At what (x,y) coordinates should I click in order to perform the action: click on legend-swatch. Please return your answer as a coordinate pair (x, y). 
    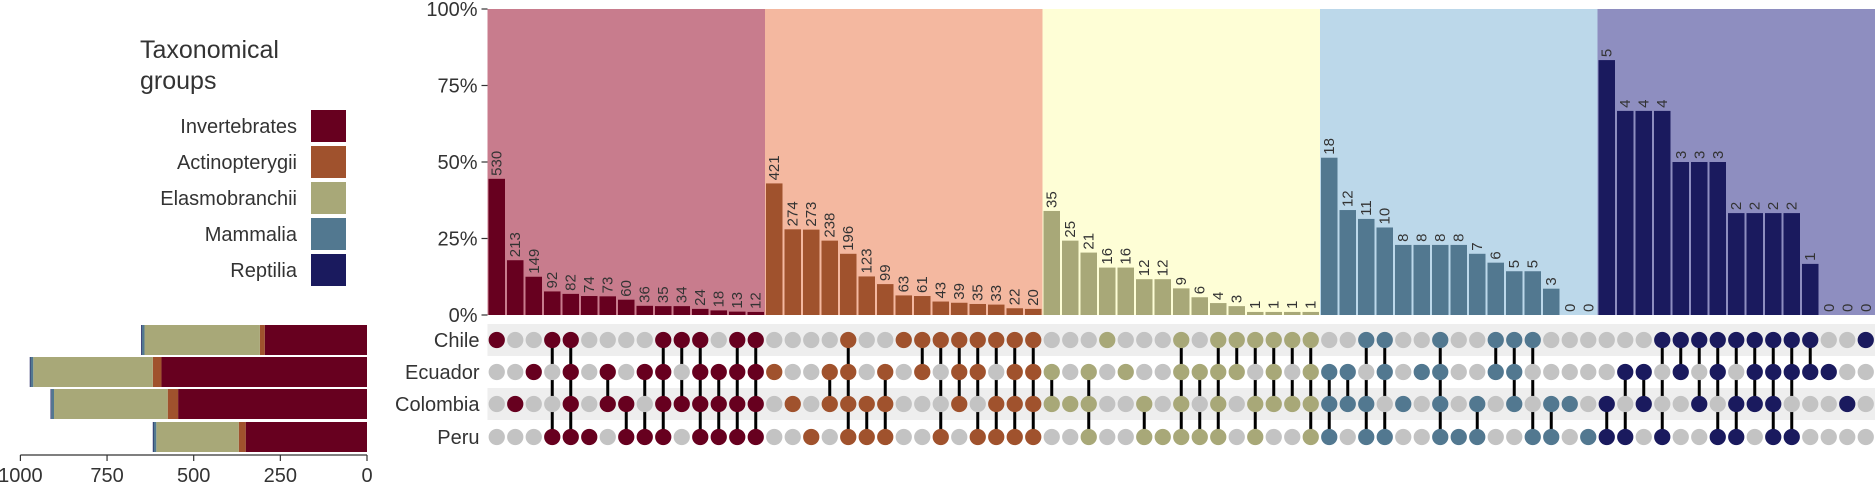
    Looking at the image, I should click on (328, 234).